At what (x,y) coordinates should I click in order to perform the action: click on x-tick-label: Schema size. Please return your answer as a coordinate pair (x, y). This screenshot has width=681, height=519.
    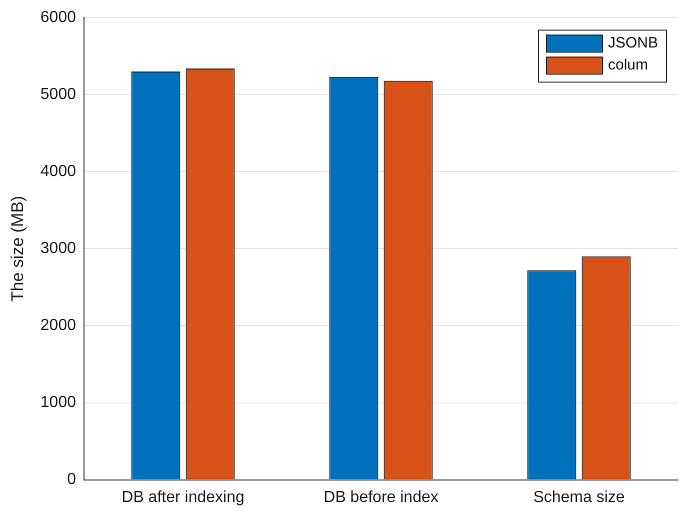
    Looking at the image, I should click on (579, 497).